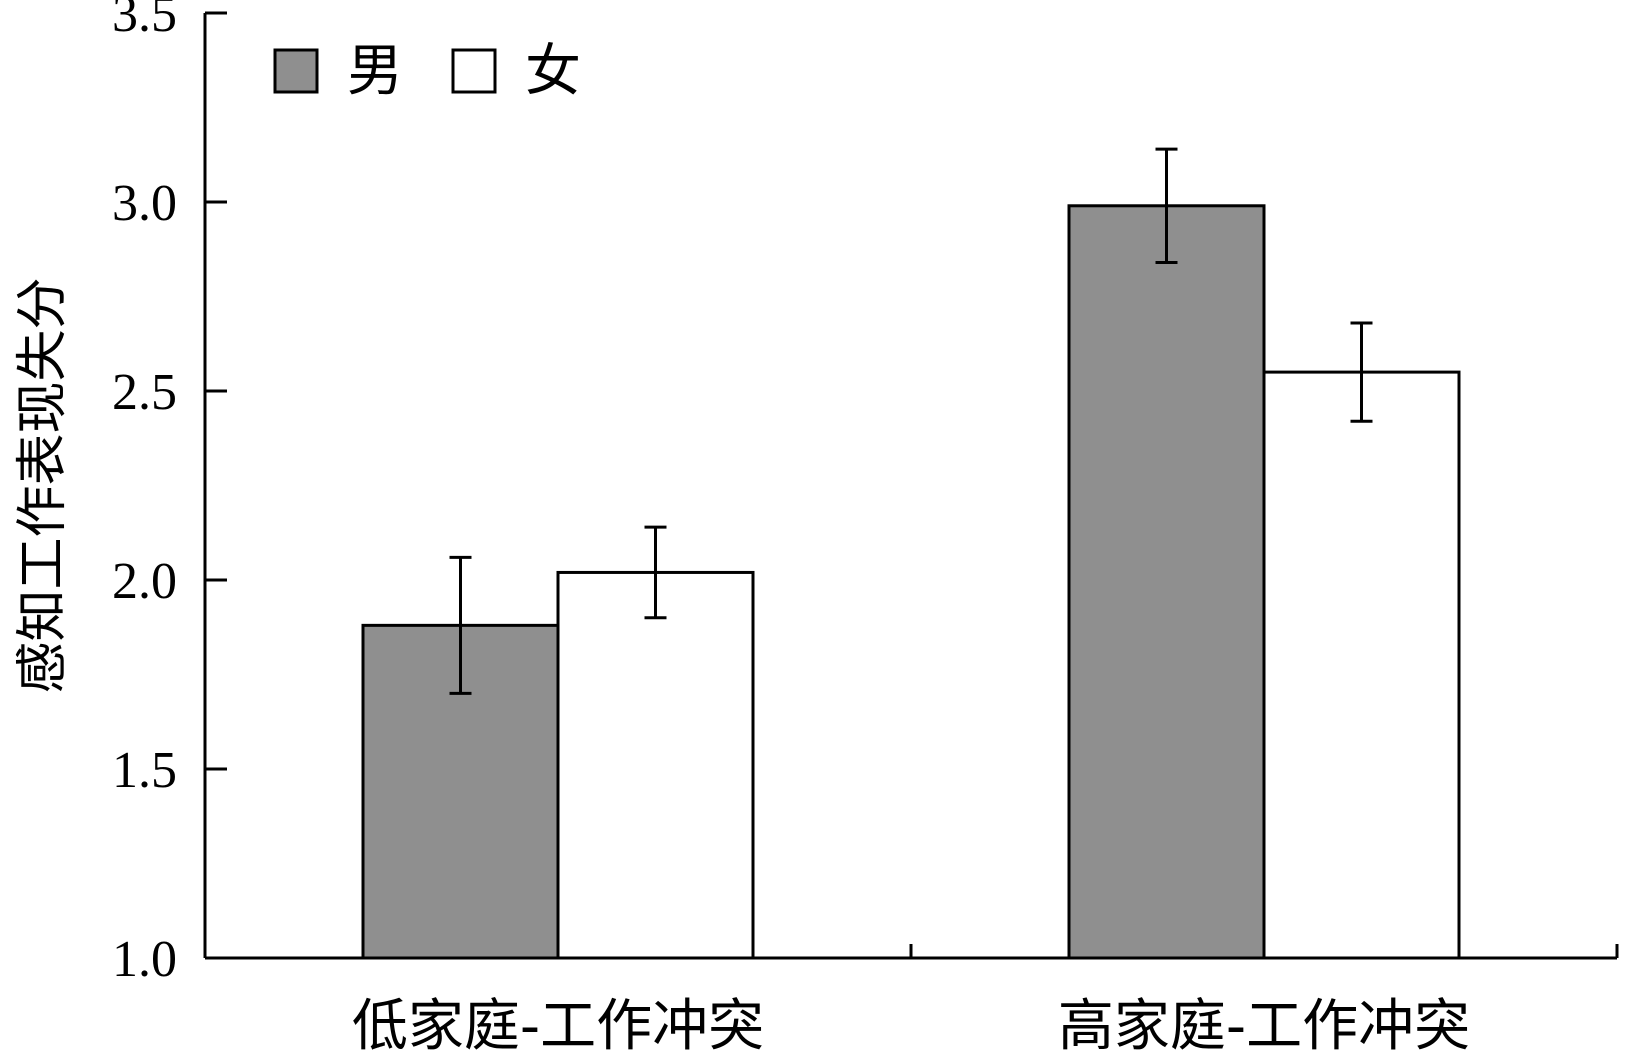 The height and width of the screenshot is (1055, 1625). Describe the element at coordinates (296, 71) in the screenshot. I see `legend-swatch-male` at that location.